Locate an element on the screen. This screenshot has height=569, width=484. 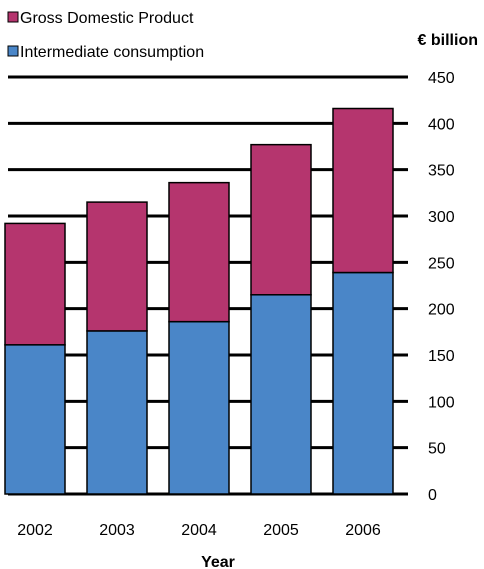
legend-label-gdp: Gross Domestic Product is located at coordinates (107, 18).